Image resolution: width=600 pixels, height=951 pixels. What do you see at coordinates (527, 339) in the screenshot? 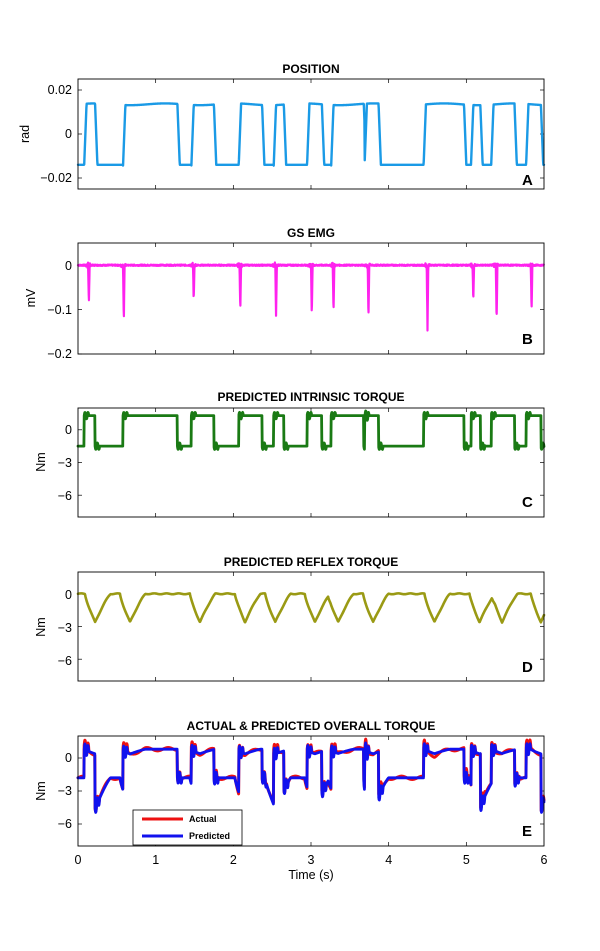
I see `panel-b-letter: B` at bounding box center [527, 339].